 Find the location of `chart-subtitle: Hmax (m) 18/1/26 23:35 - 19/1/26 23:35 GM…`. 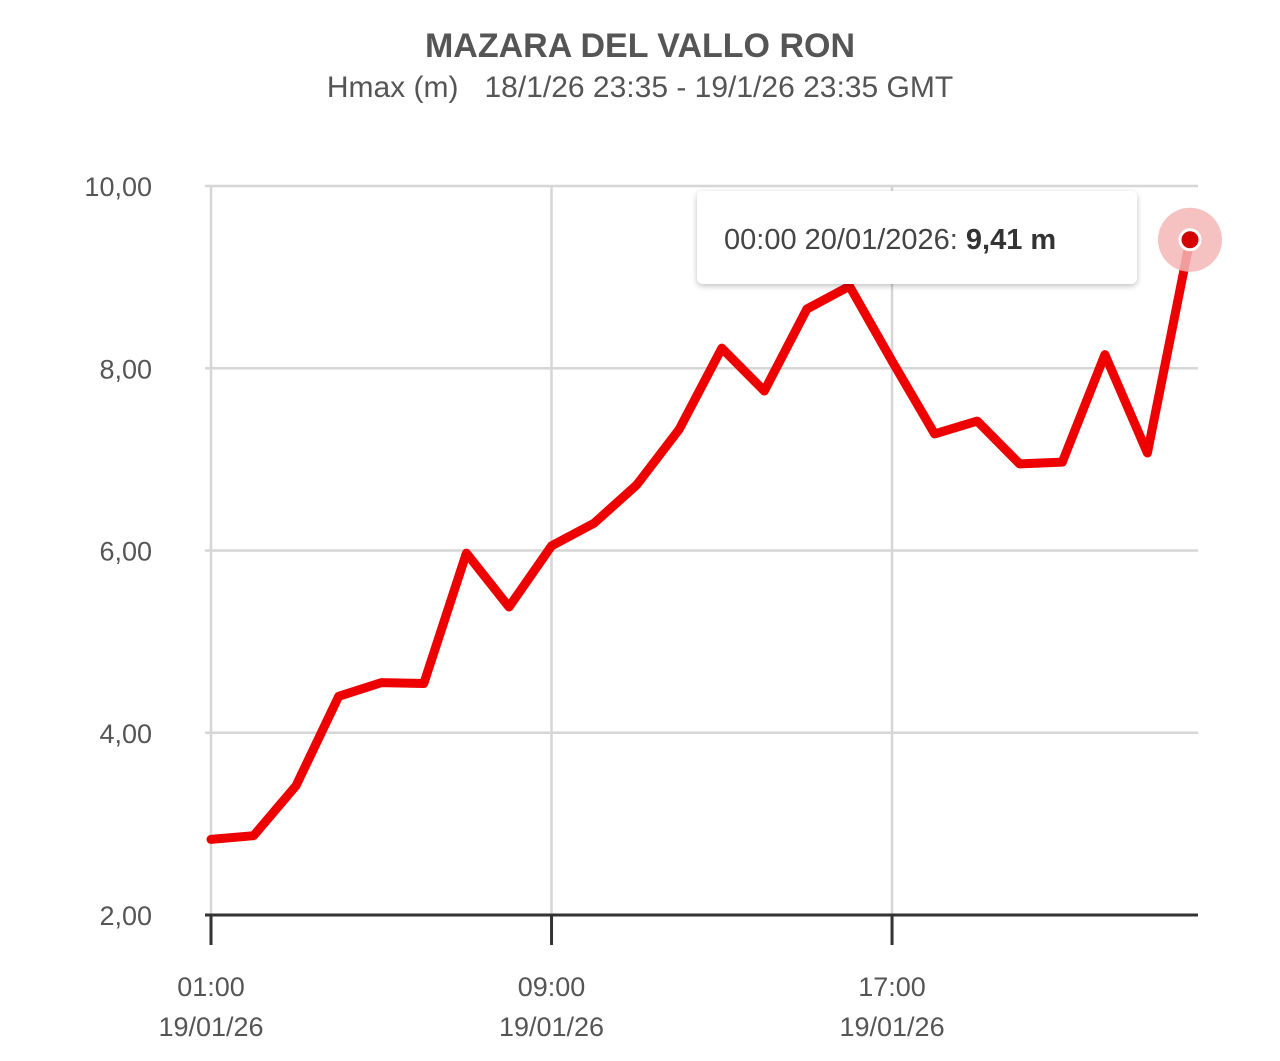

chart-subtitle: Hmax (m) 18/1/26 23:35 - 19/1/26 23:35 GM… is located at coordinates (640, 87).